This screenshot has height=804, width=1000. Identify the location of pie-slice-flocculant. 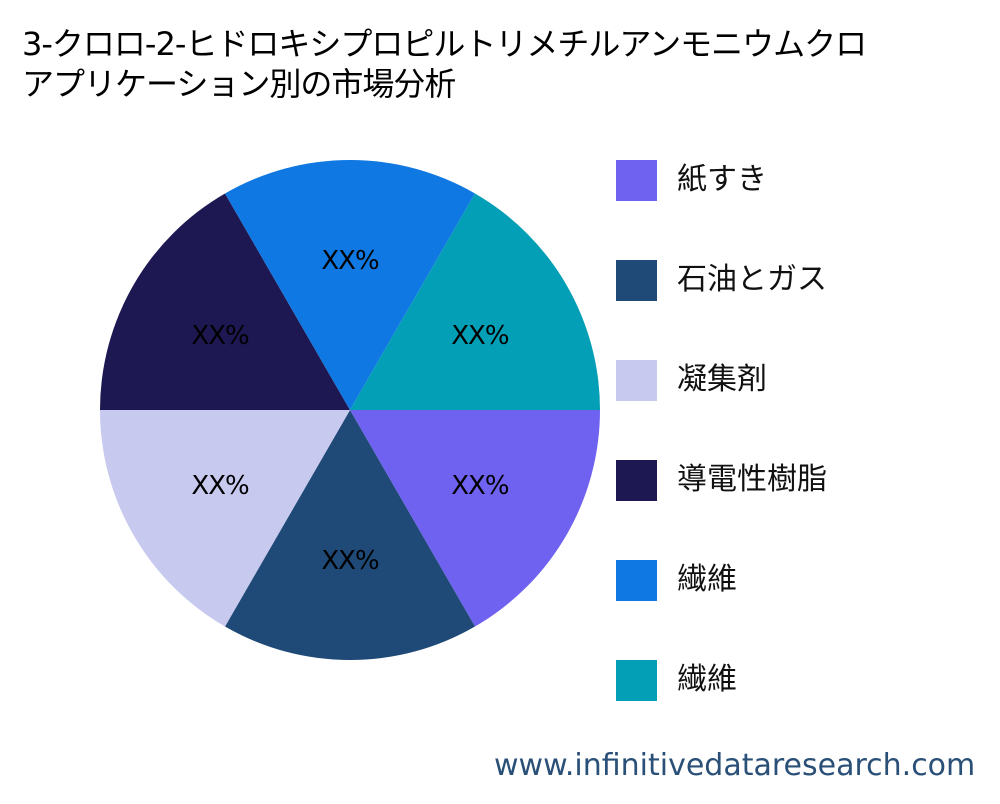
(225, 518).